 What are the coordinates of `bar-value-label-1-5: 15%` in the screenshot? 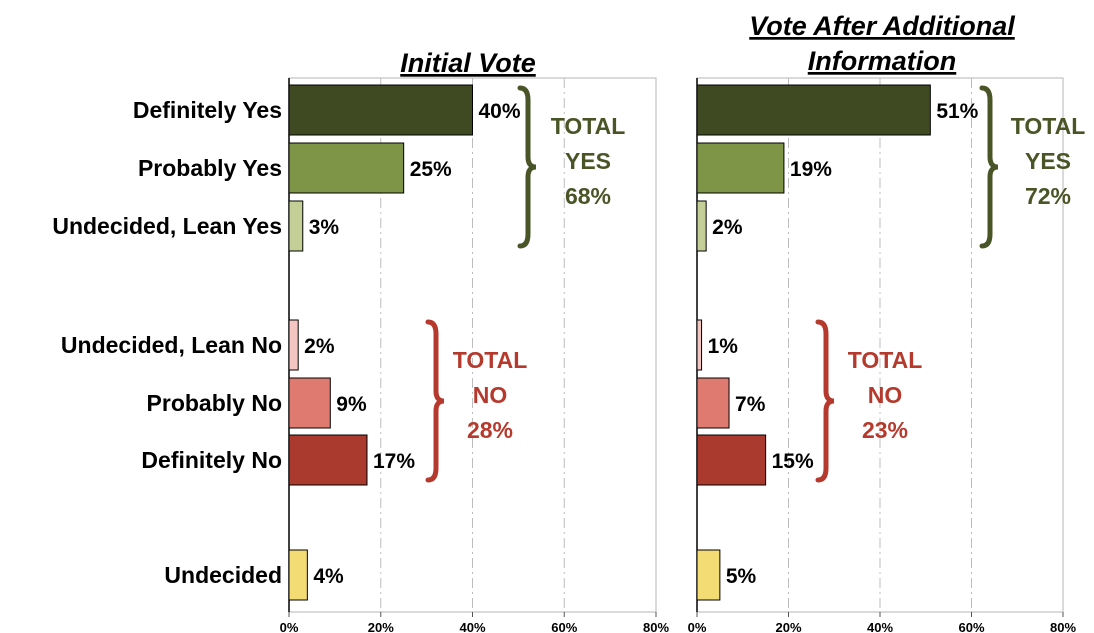 It's located at (793, 461).